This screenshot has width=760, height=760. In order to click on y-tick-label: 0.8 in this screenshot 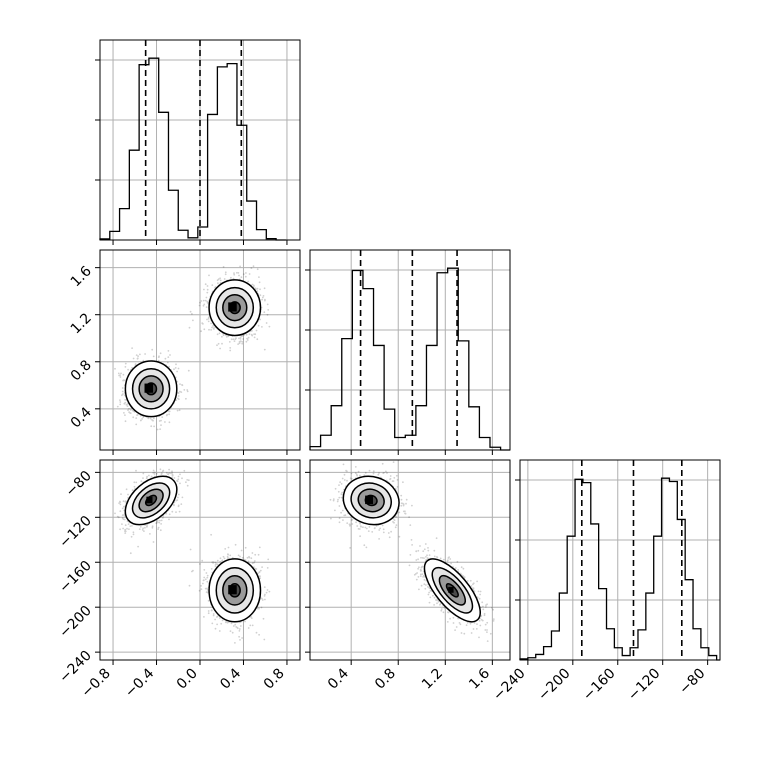, I will do `click(81, 370)`.